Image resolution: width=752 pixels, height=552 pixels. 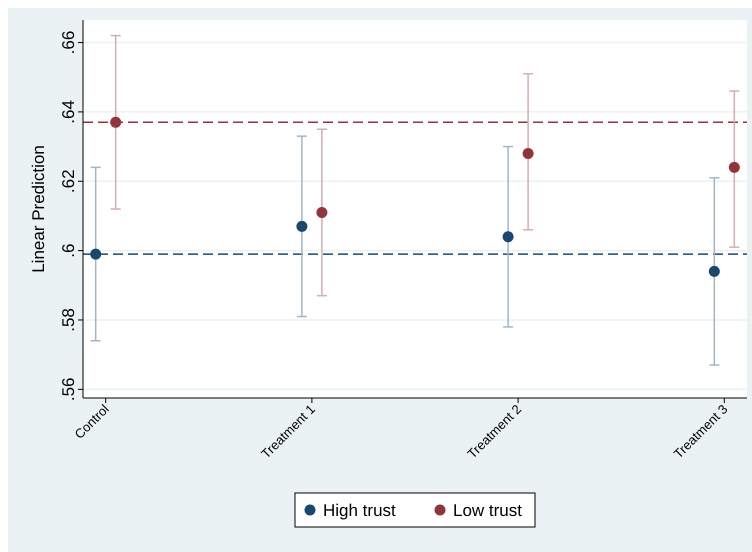 What do you see at coordinates (68, 112) in the screenshot?
I see `y-tick-label: .64` at bounding box center [68, 112].